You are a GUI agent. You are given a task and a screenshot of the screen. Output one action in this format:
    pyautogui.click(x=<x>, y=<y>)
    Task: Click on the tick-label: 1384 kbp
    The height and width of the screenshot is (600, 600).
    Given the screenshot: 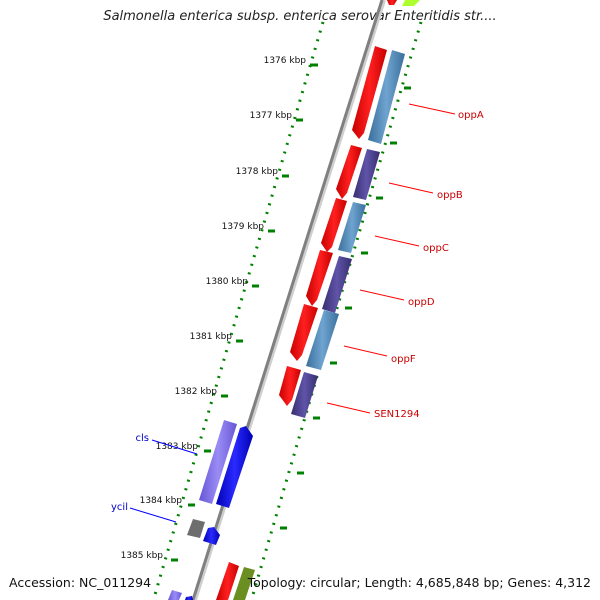 What is the action you would take?
    pyautogui.click(x=161, y=501)
    